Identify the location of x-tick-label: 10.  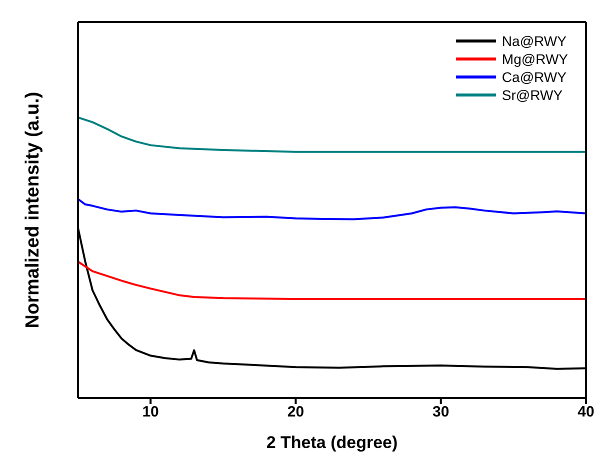
(150, 412).